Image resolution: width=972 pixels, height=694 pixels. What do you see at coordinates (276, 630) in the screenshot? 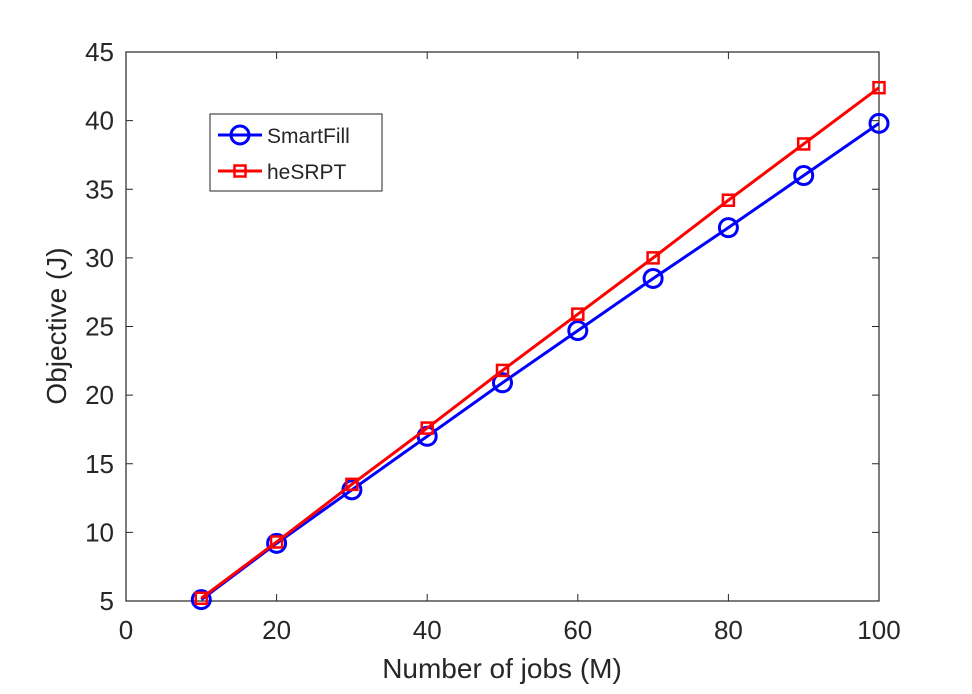
I see `x-tick-label: 20` at bounding box center [276, 630].